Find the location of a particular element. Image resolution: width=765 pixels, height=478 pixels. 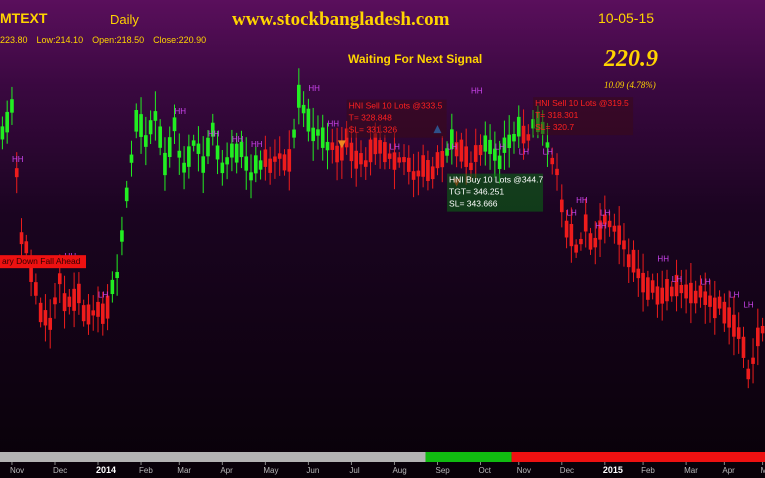

x-tick-label: Ma is located at coordinates (763, 470).